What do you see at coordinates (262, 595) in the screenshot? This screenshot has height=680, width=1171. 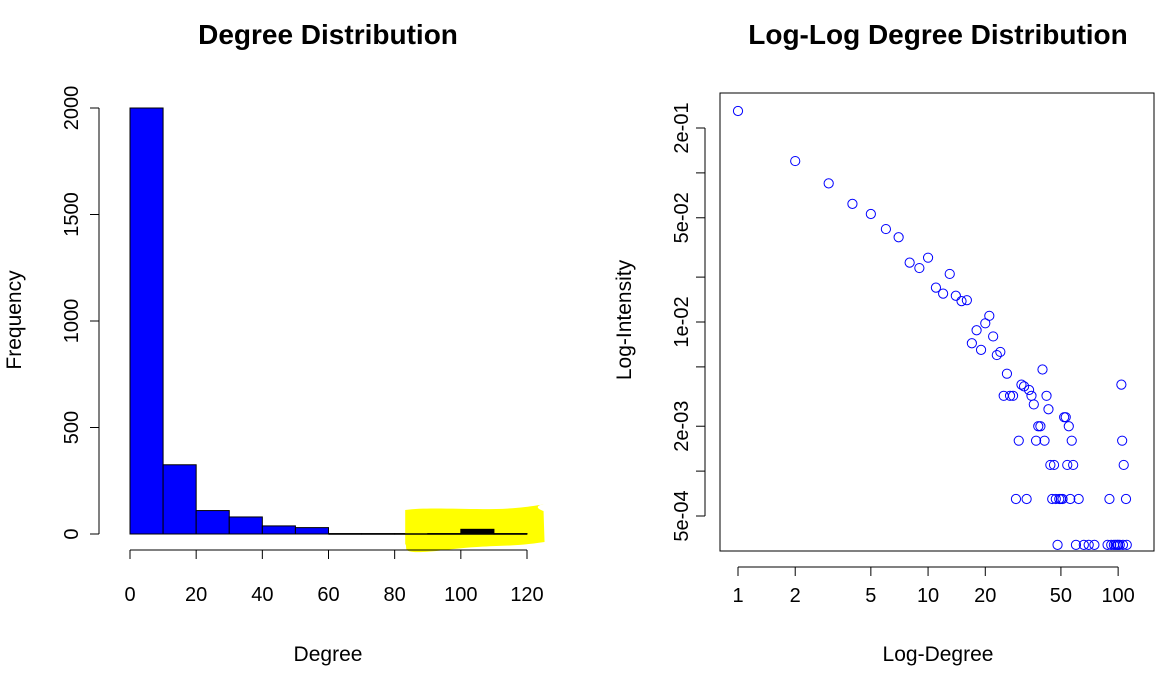 I see `histogram-x-tick-label: 40` at bounding box center [262, 595].